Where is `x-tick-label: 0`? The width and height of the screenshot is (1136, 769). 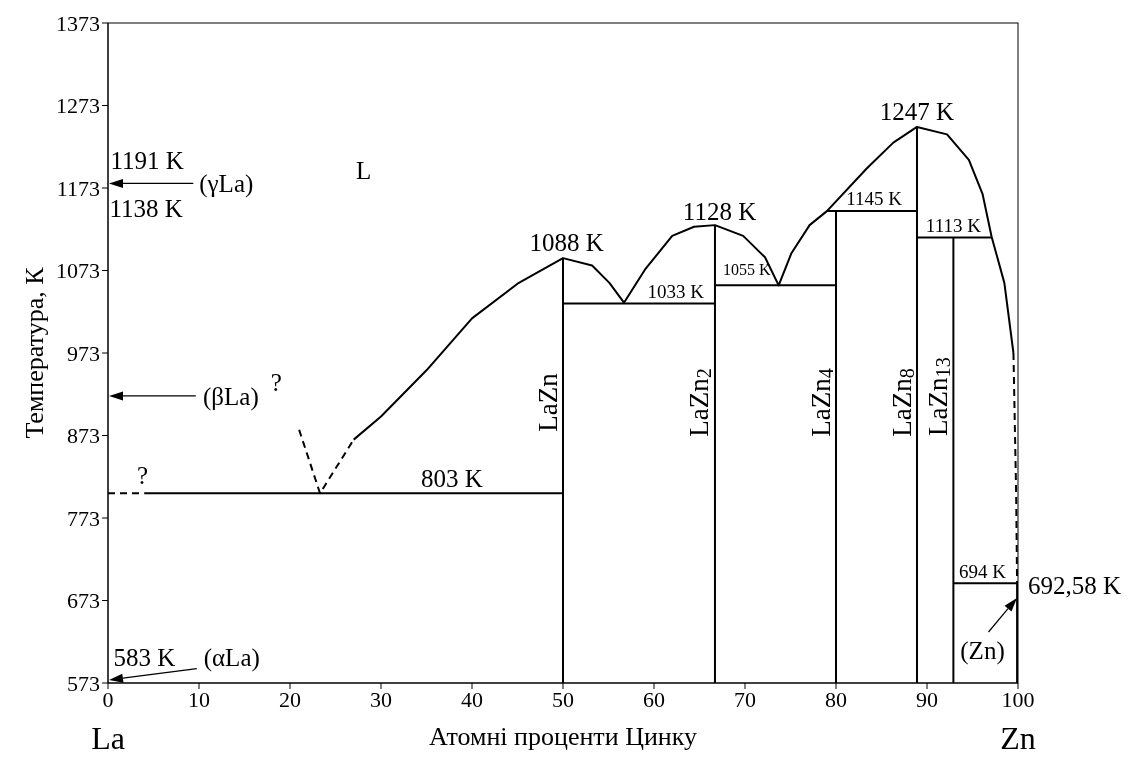 x-tick-label: 0 is located at coordinates (108, 699).